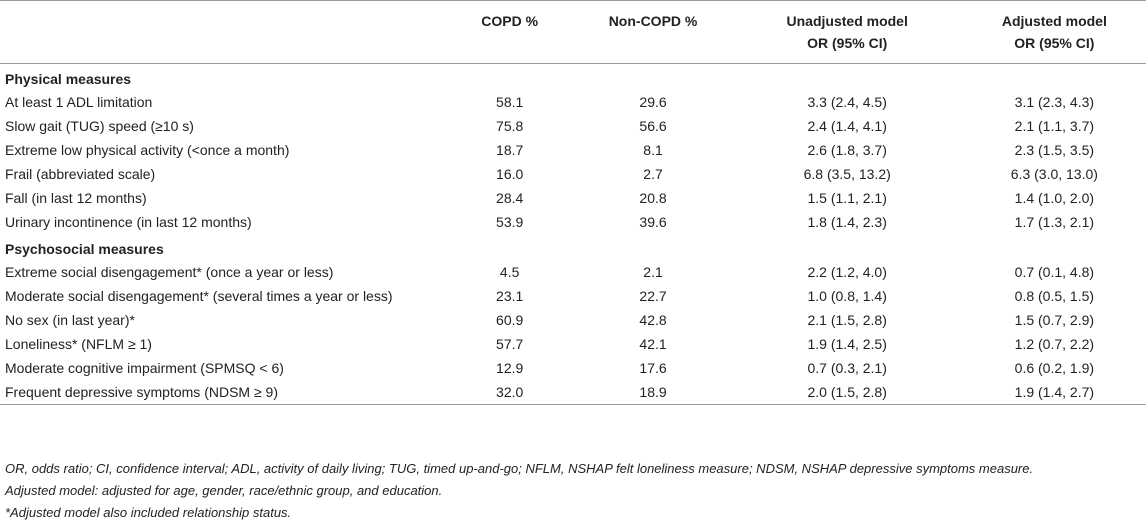  I want to click on header-unadjusted-sub: OR (95% CI), so click(847, 43).